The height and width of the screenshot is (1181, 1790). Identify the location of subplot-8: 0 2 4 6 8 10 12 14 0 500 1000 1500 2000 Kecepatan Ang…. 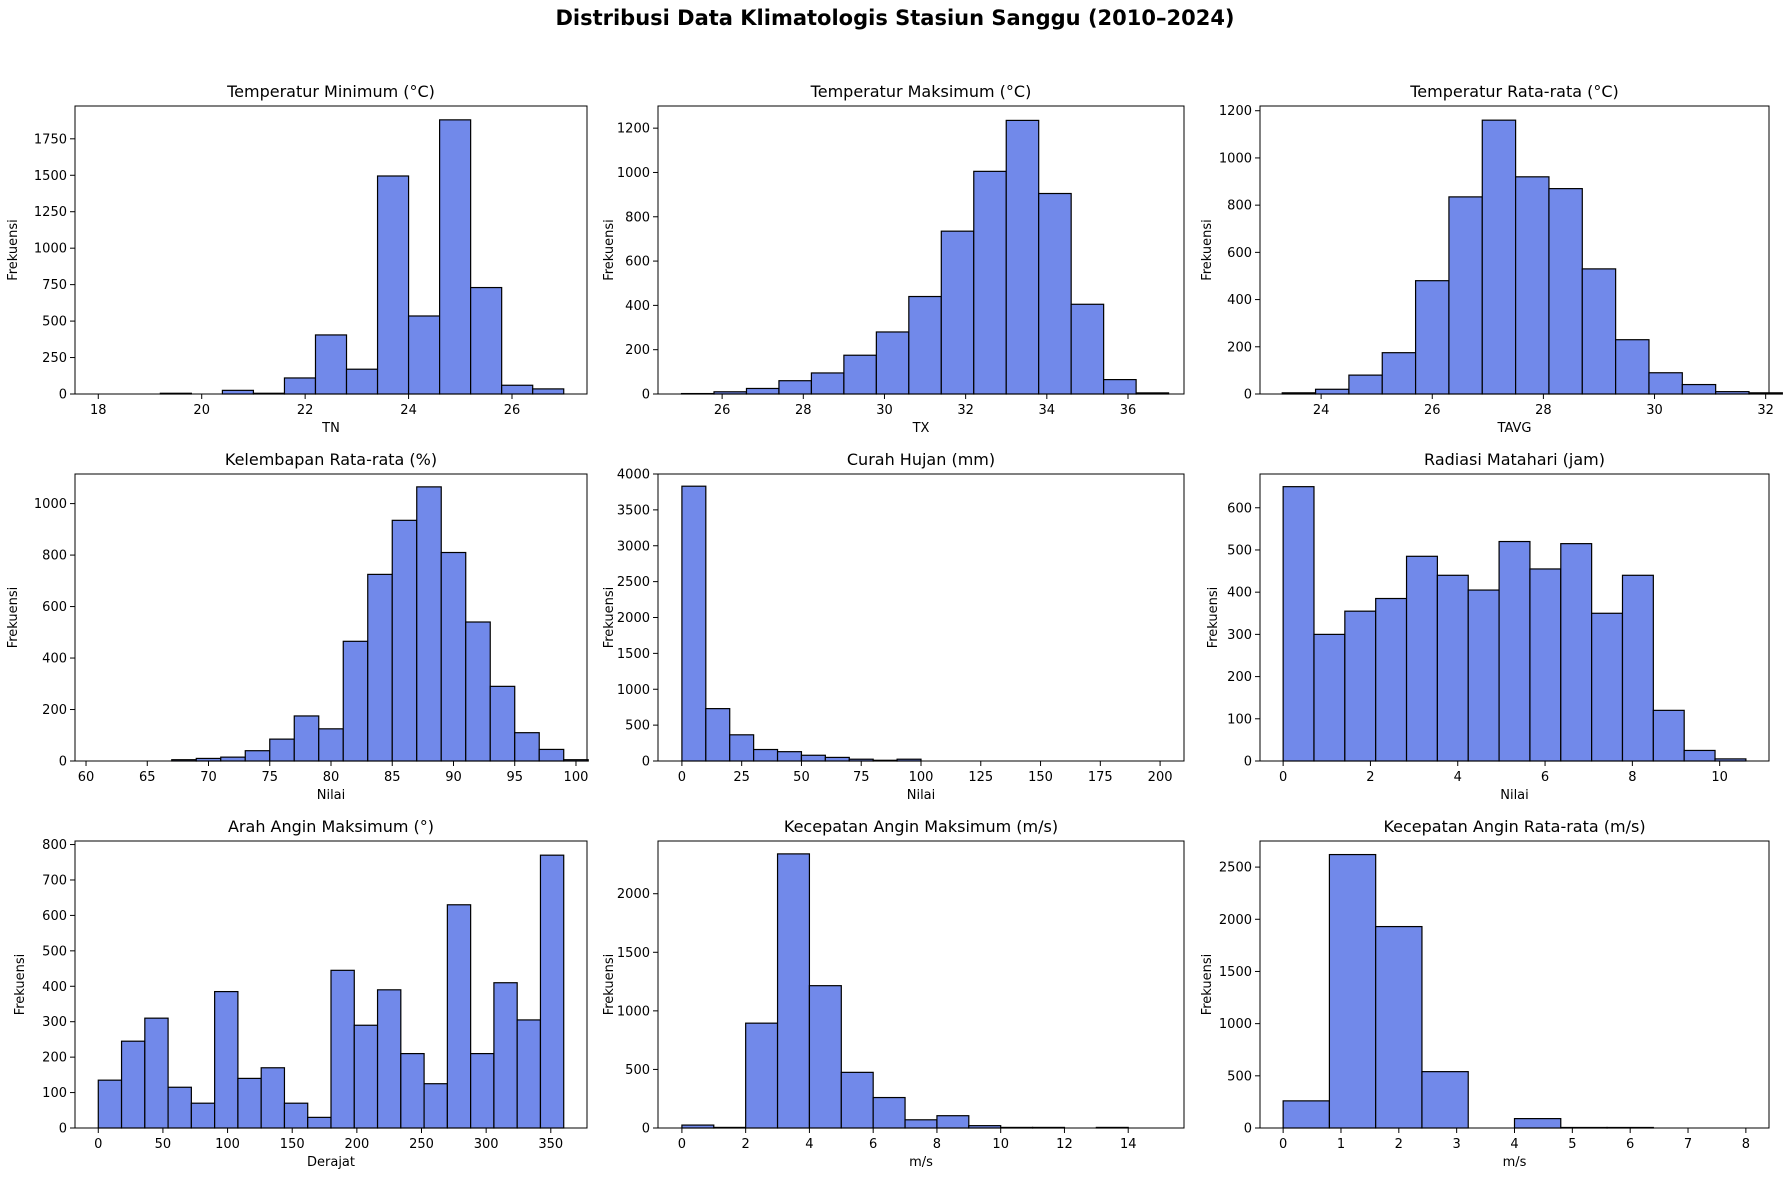
(893, 993).